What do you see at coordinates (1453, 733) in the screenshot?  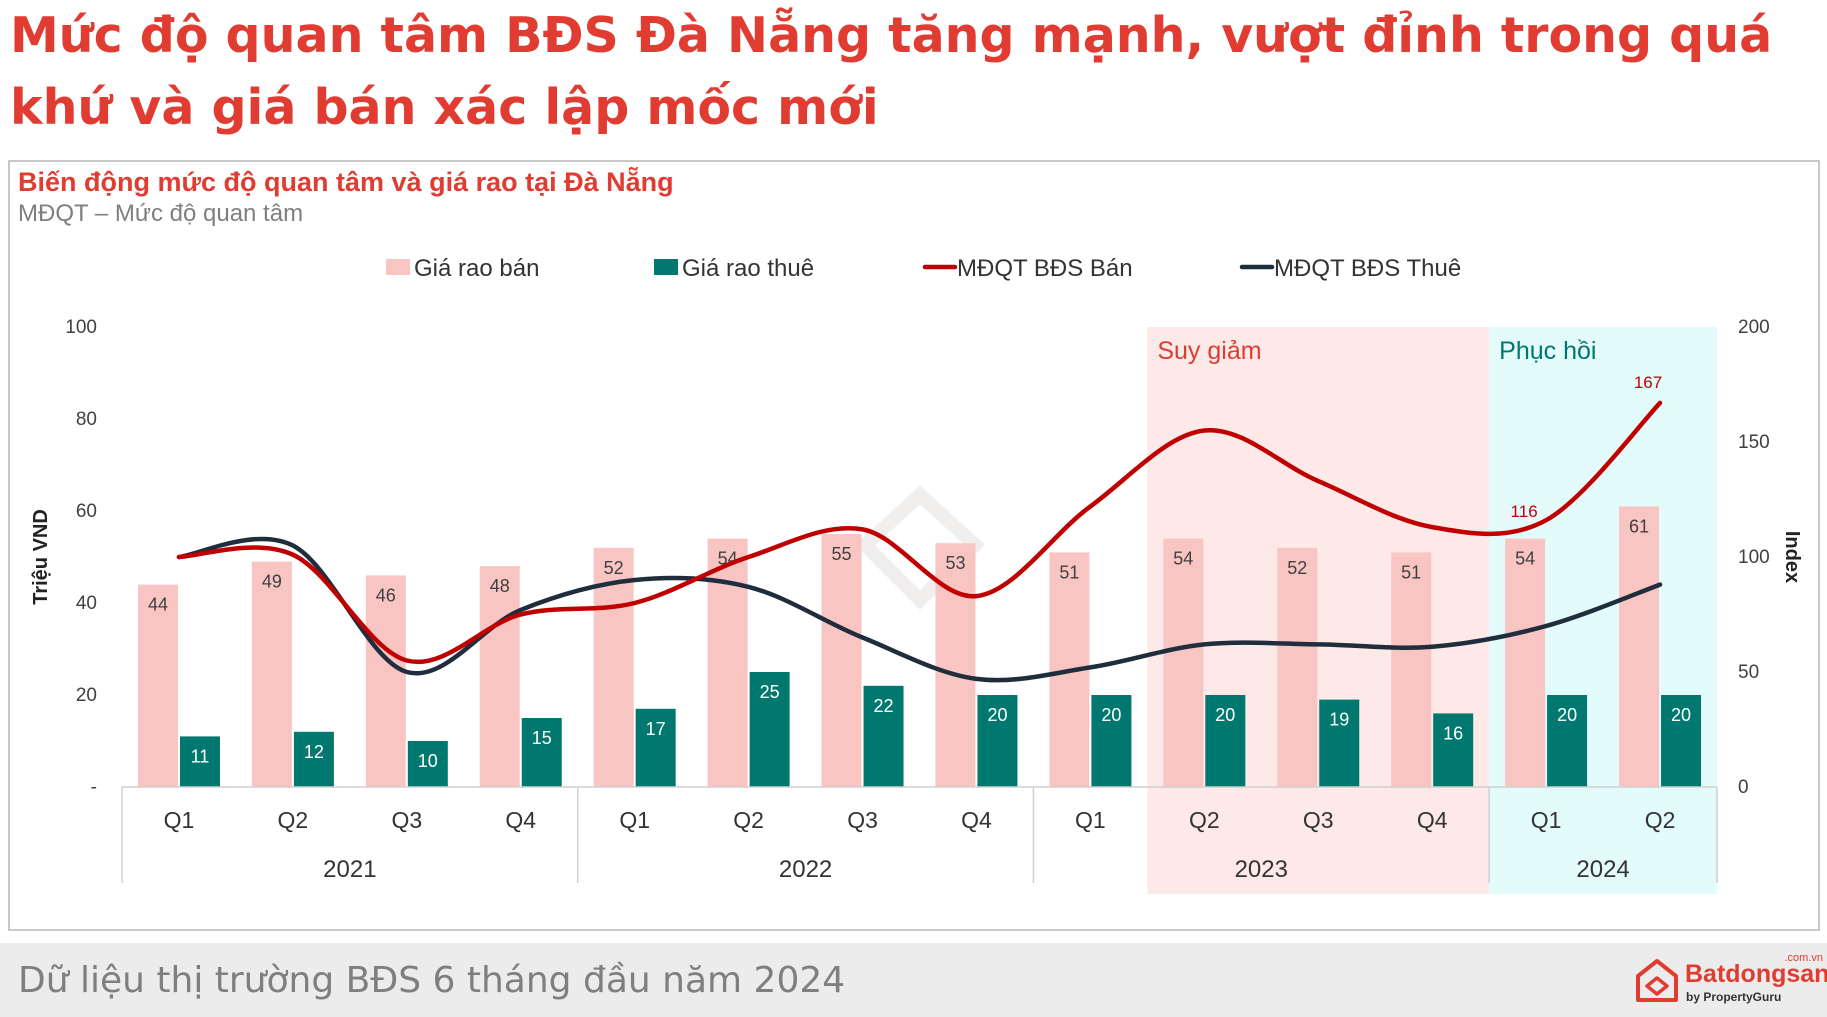 I see `rent-price-label: 16` at bounding box center [1453, 733].